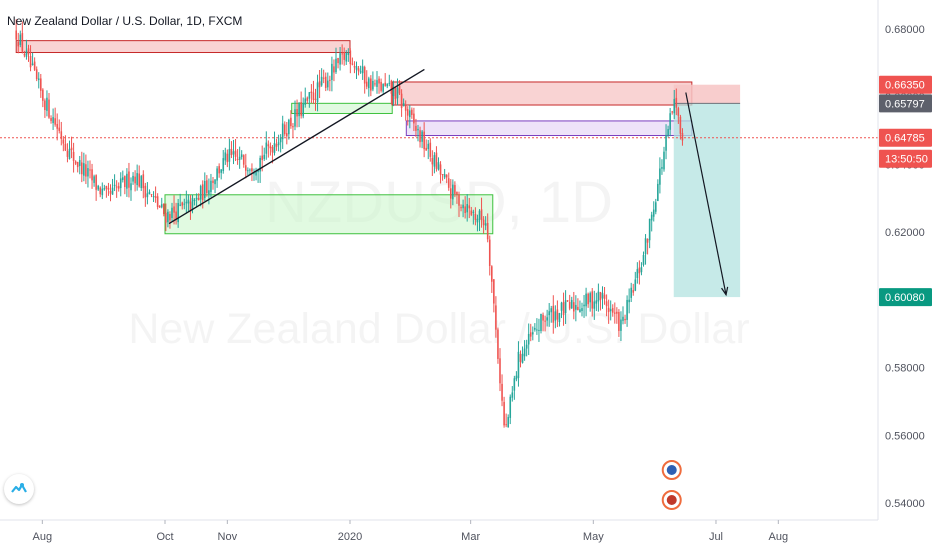  I want to click on short-position-stop-zone, so click(707, 94).